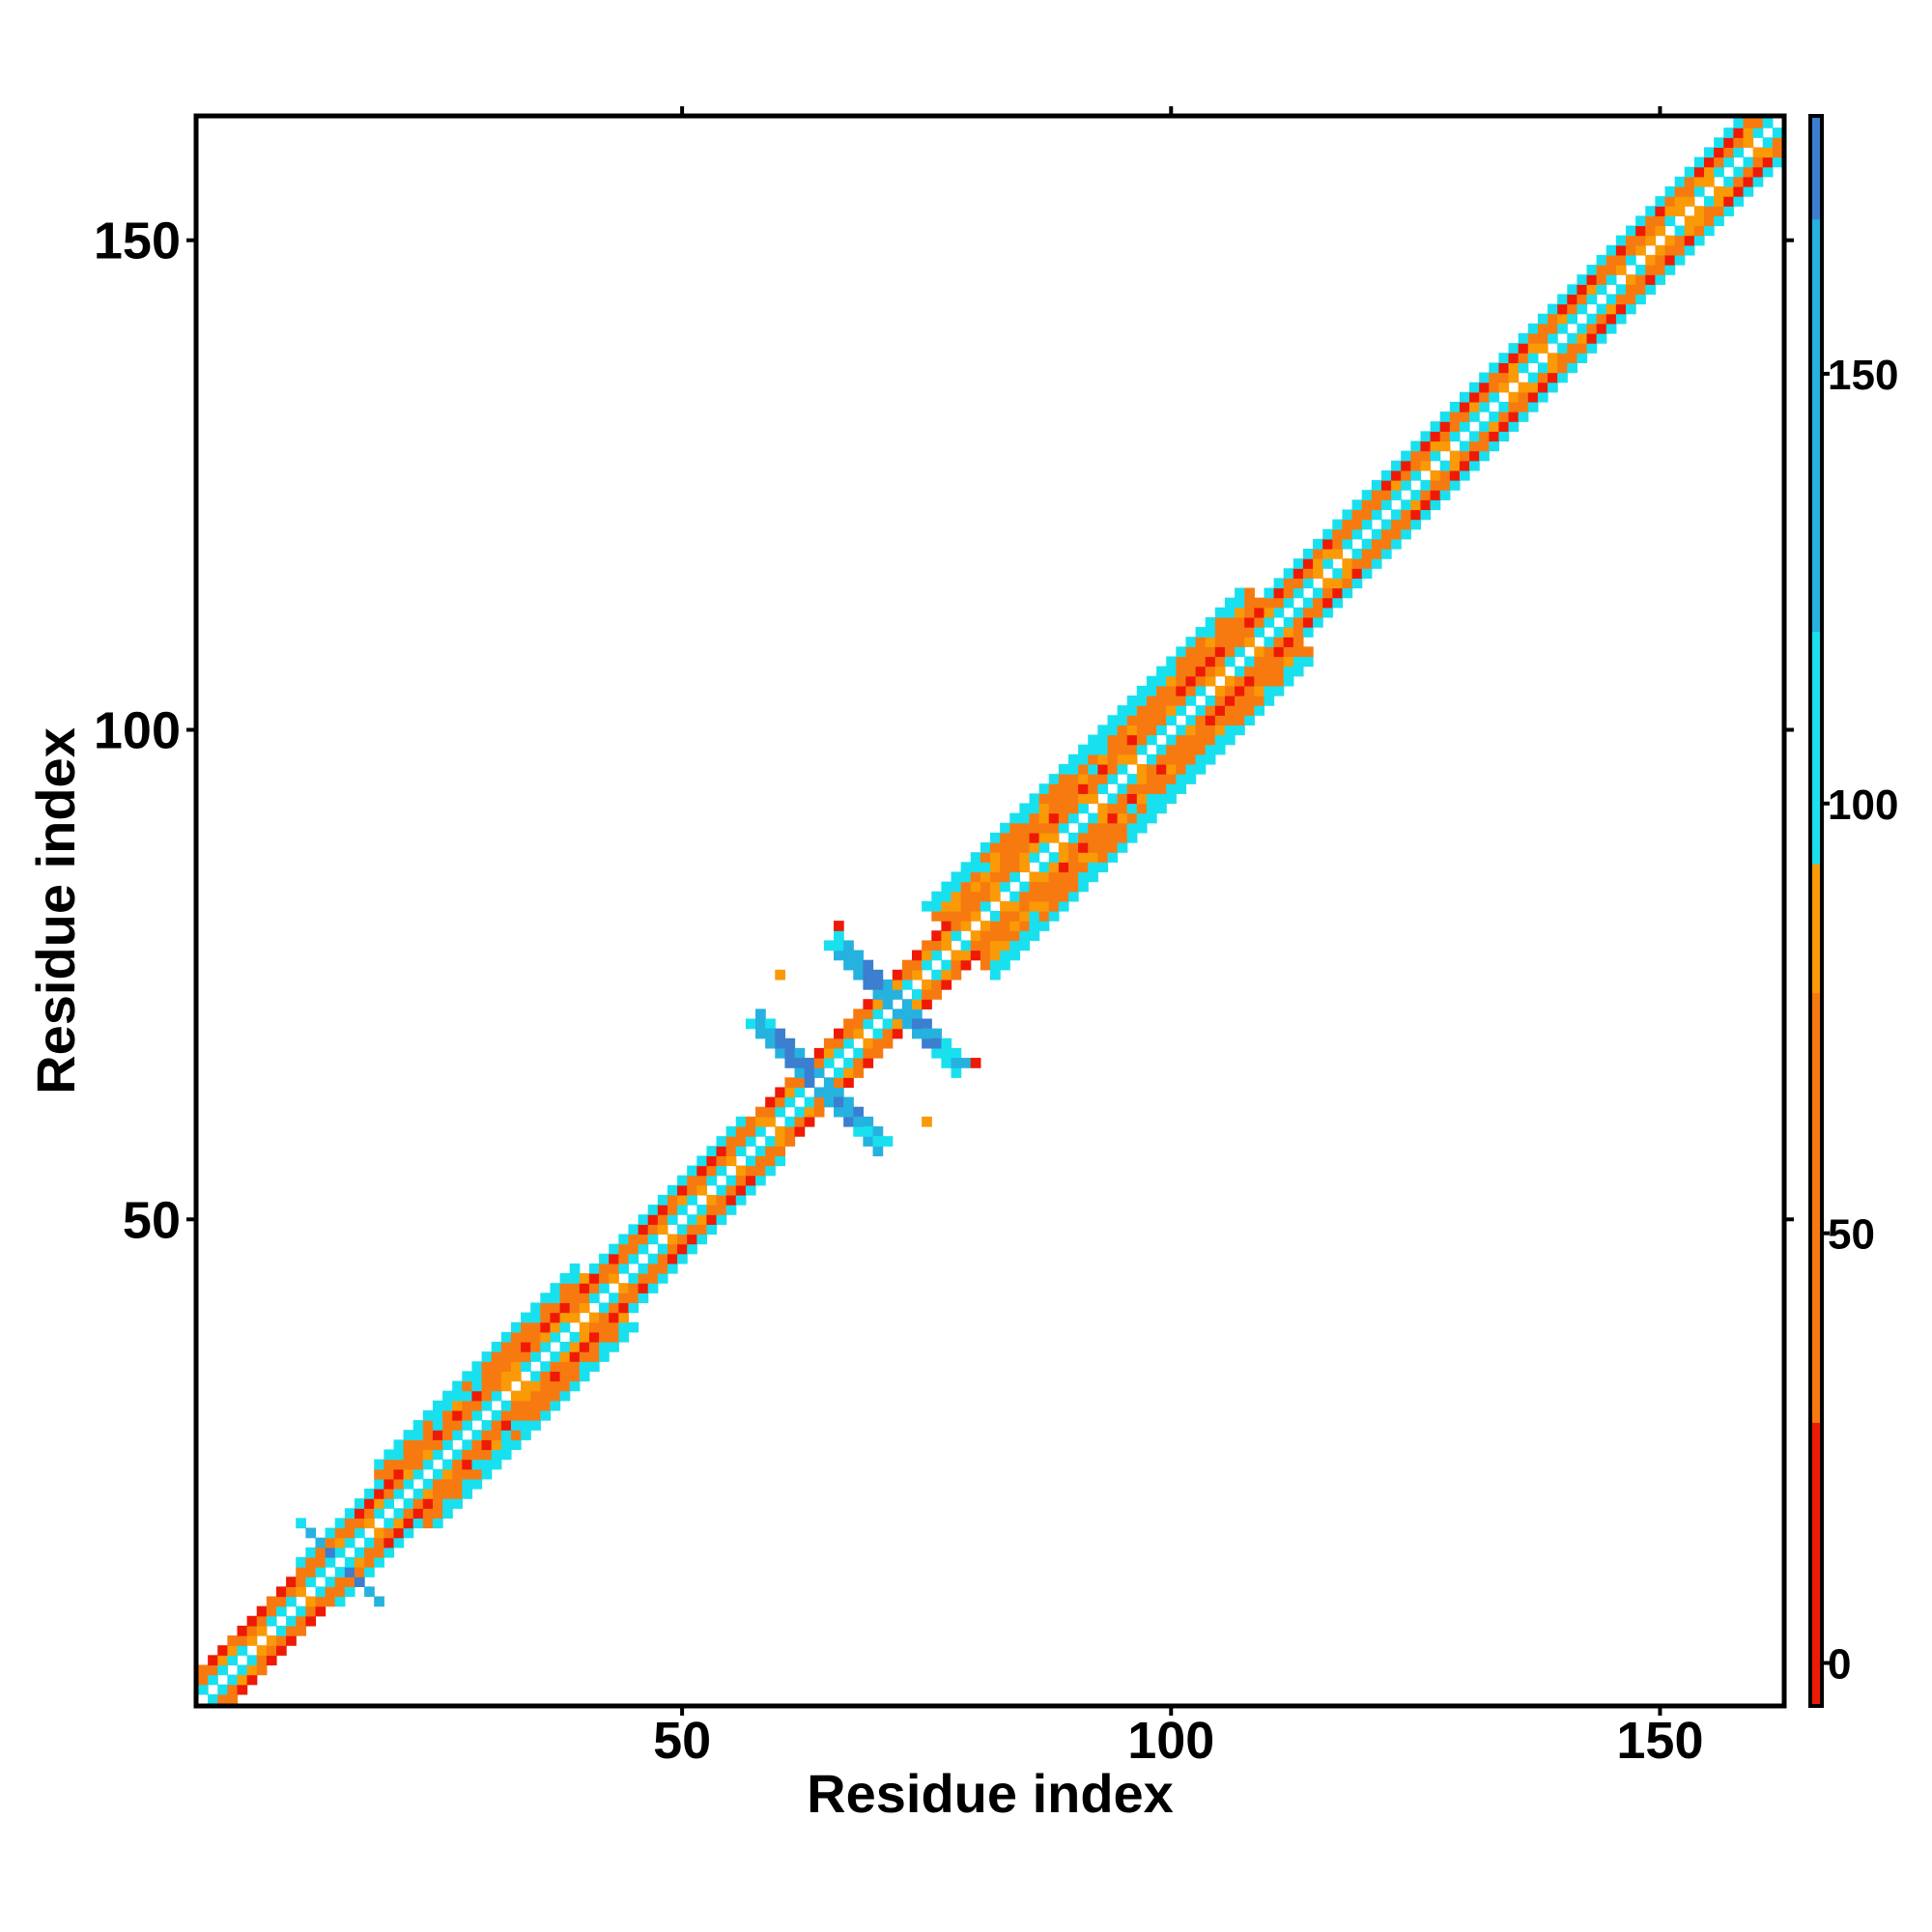  What do you see at coordinates (1816, 425) in the screenshot?
I see `colorbar-segment` at bounding box center [1816, 425].